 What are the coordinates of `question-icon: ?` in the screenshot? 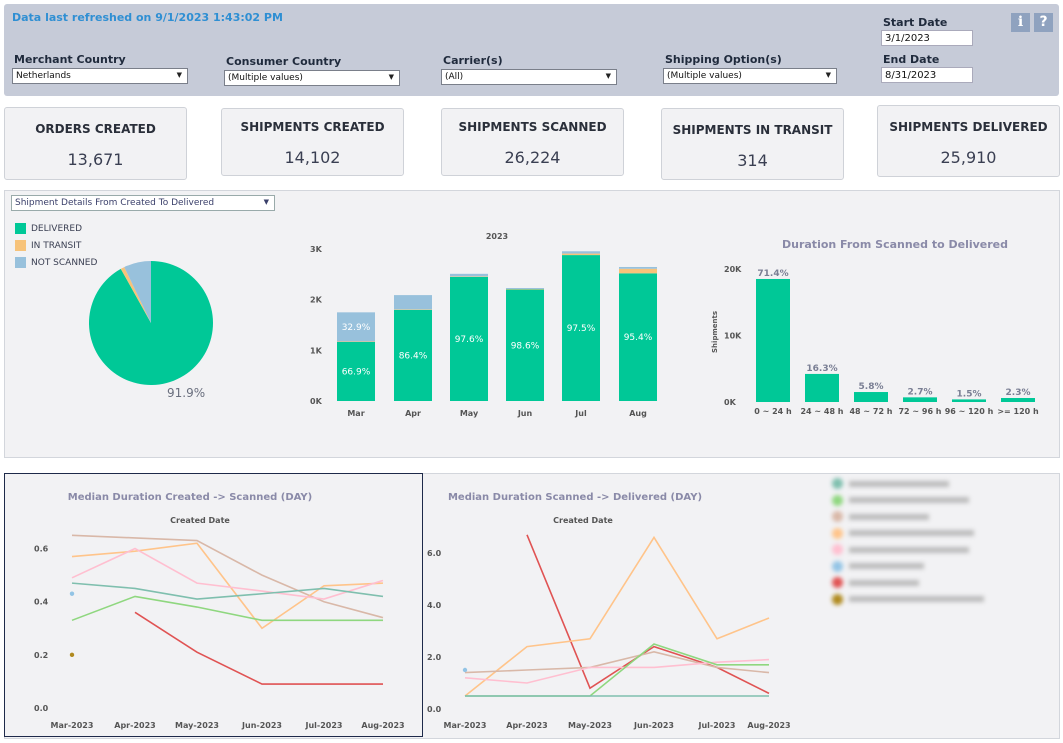 It's located at (1043, 22).